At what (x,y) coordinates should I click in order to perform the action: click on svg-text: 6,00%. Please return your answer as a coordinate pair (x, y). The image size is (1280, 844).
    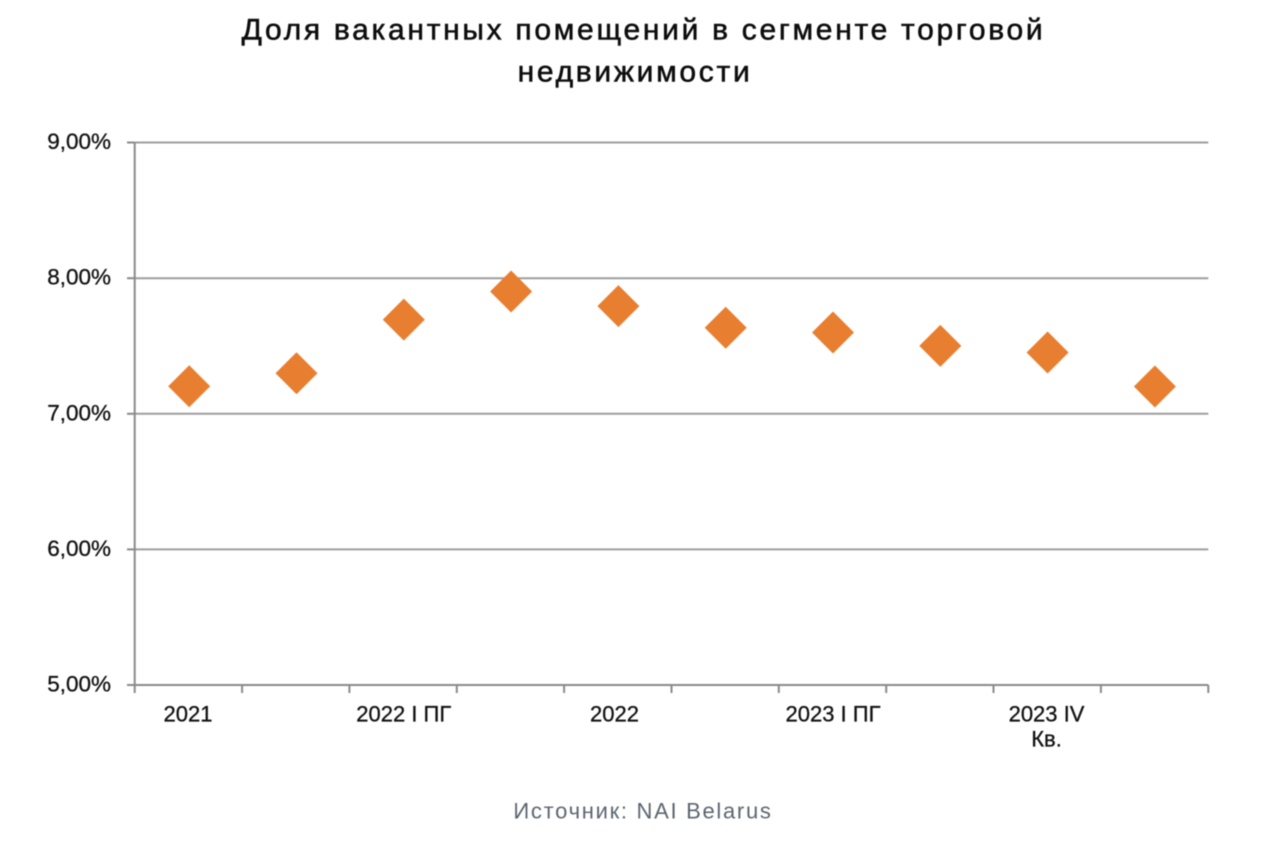
    Looking at the image, I should click on (79, 548).